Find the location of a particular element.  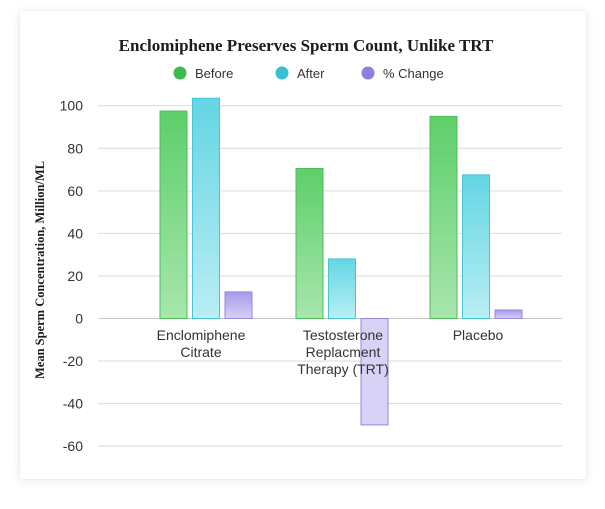

y-tick-label: 80 is located at coordinates (75, 148).